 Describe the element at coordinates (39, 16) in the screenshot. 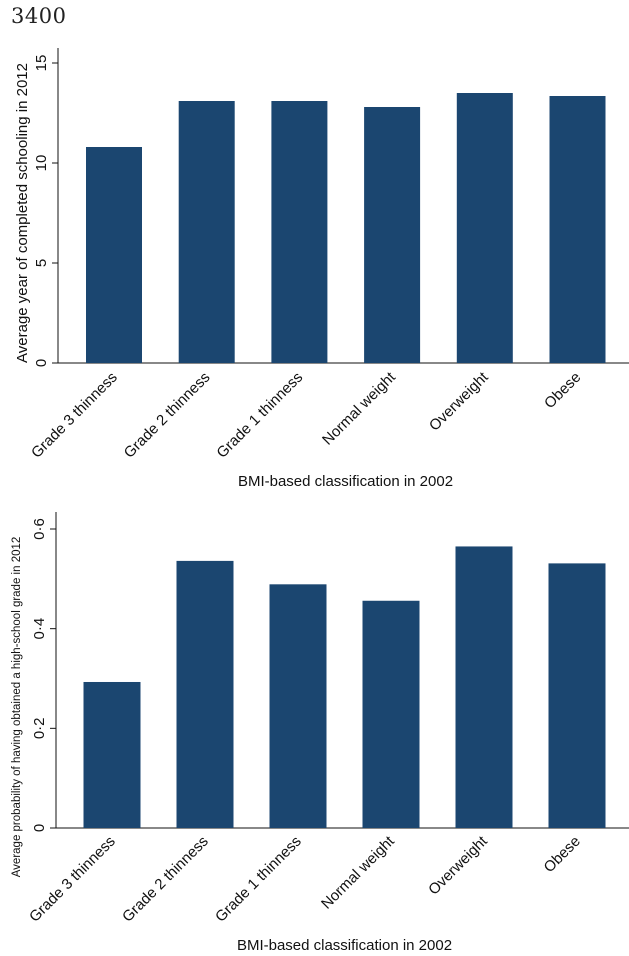

I see `page-number: 3400` at that location.